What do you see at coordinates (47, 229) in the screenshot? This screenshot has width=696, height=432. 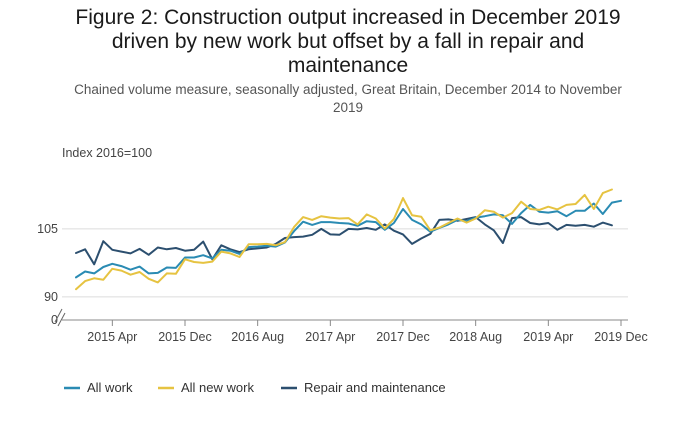 I see `y-tick-label: 105` at bounding box center [47, 229].